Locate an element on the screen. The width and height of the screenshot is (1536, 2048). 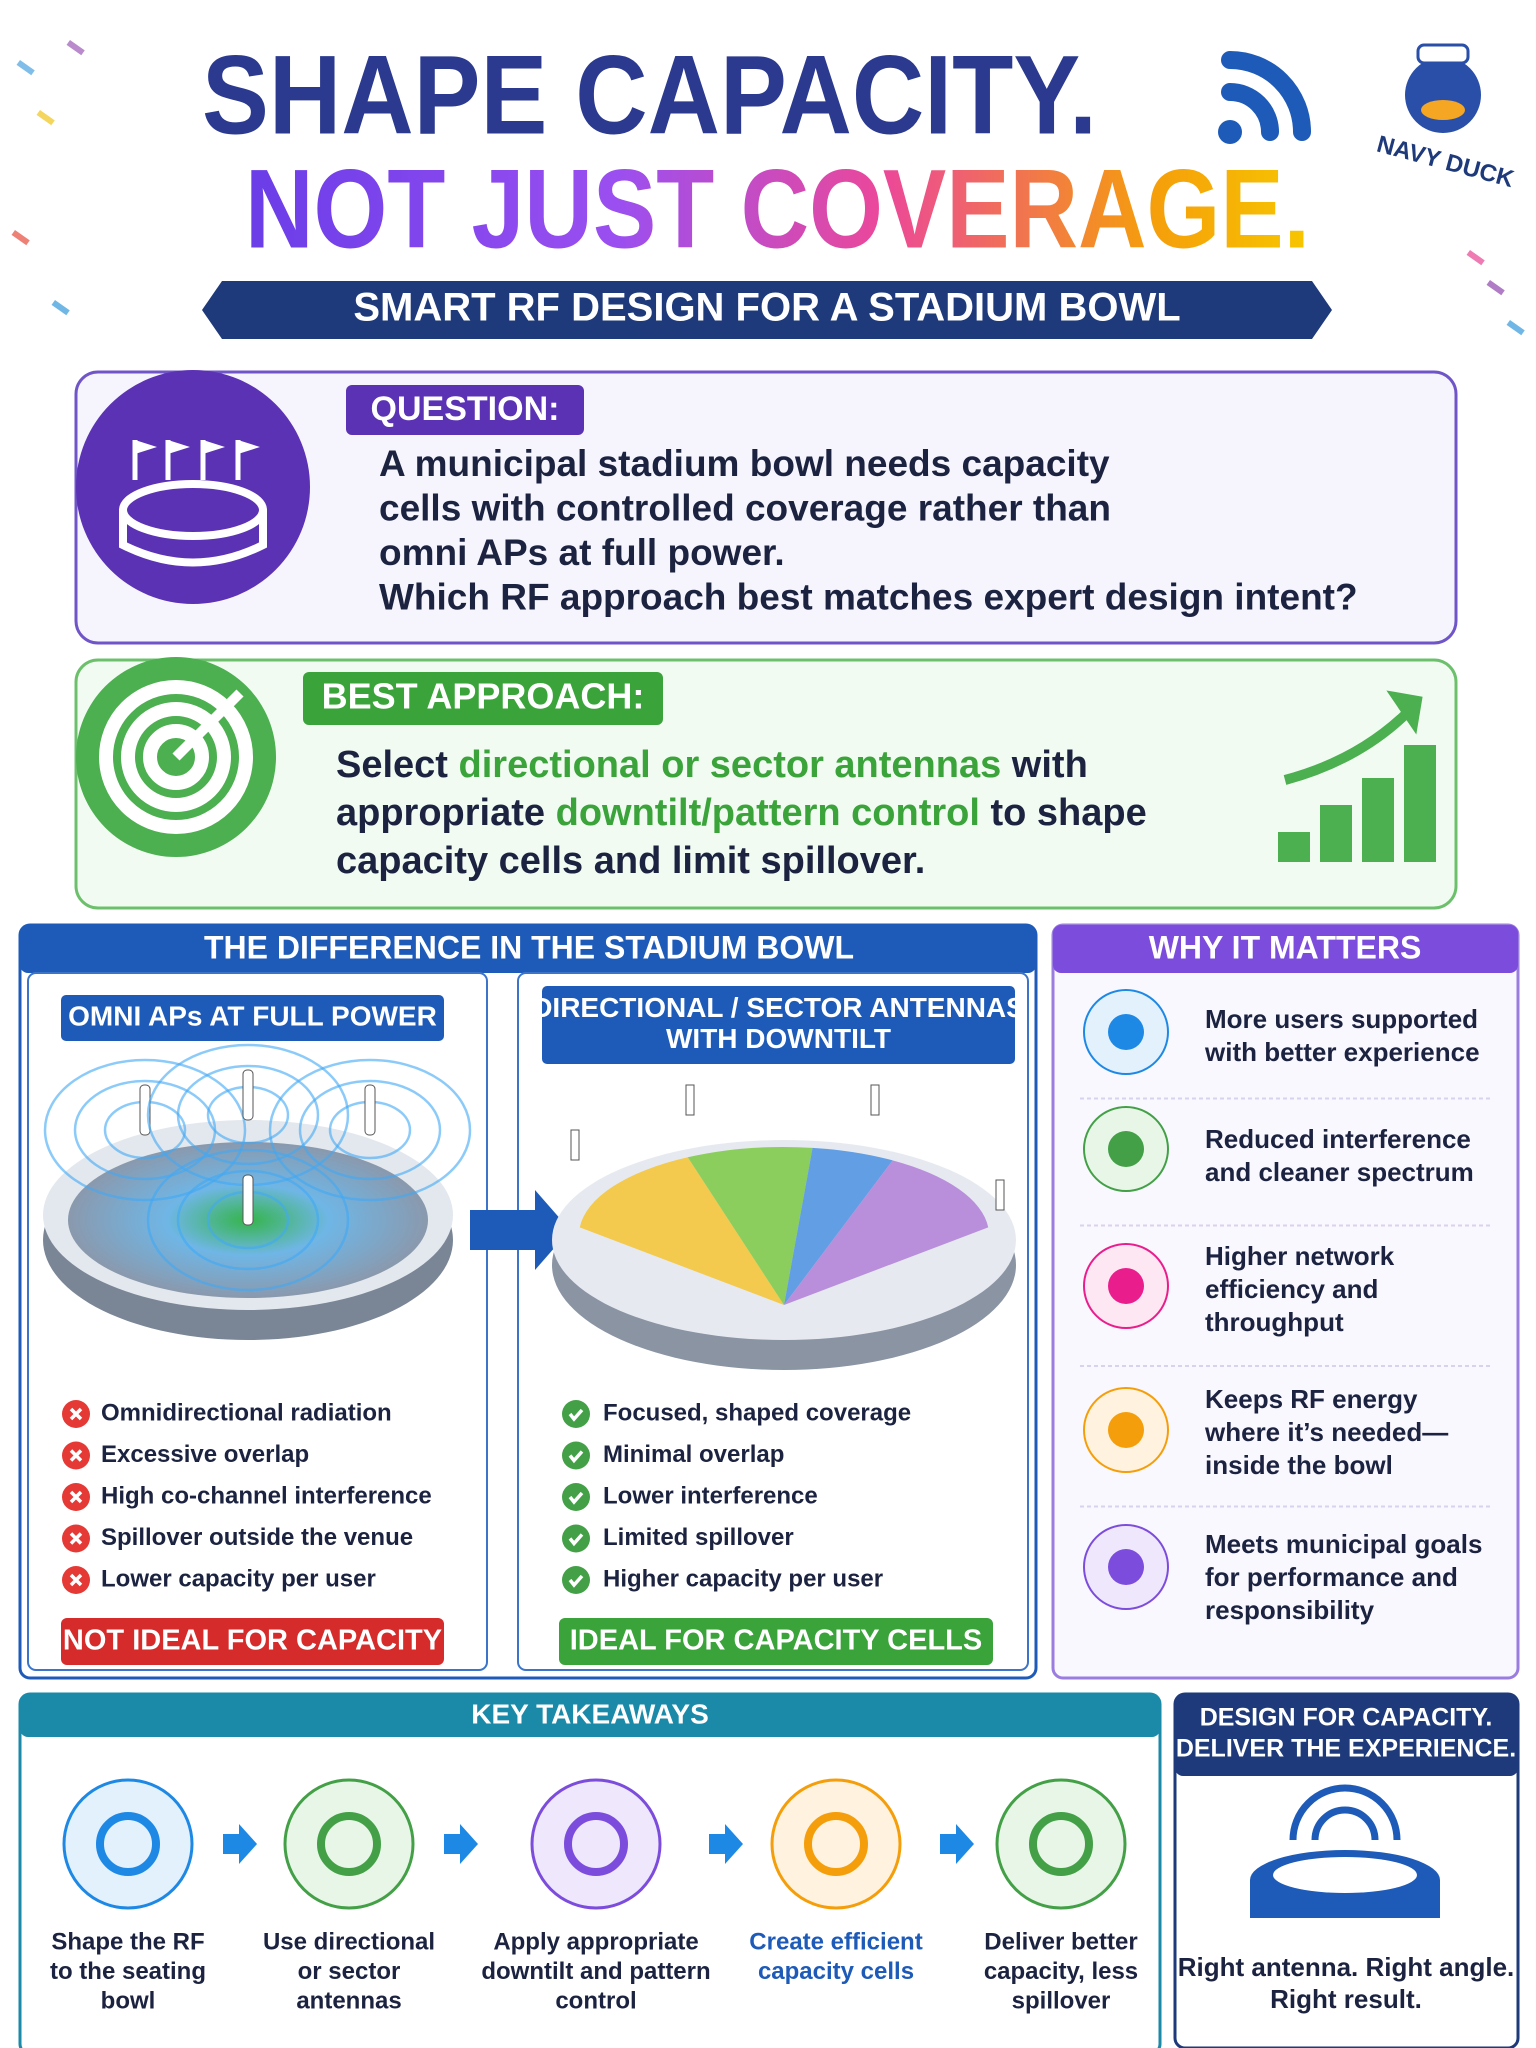
why-header is located at coordinates (1285, 949).